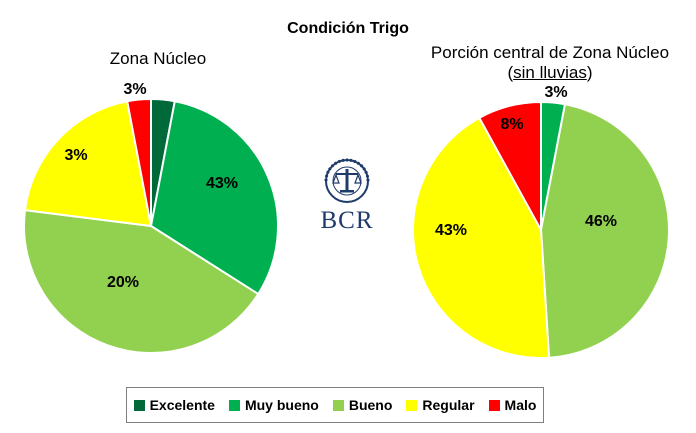 This screenshot has height=433, width=696. What do you see at coordinates (448, 405) in the screenshot?
I see `legend-label-regular: Regular` at bounding box center [448, 405].